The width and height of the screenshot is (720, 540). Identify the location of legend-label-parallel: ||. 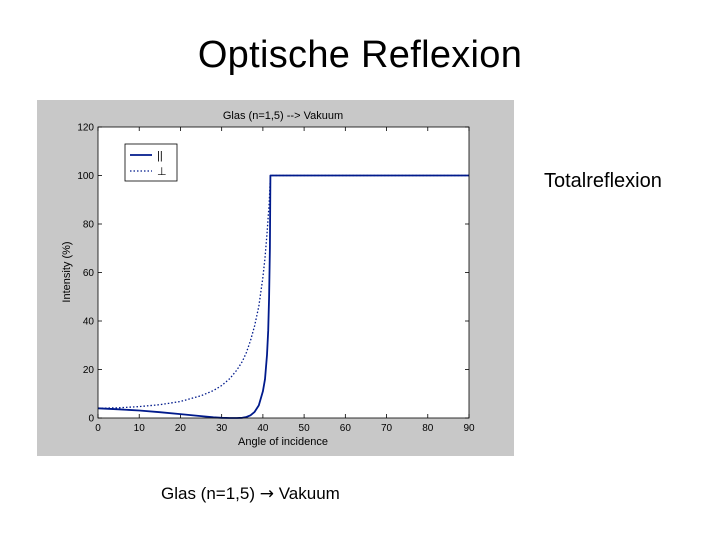
(160, 156).